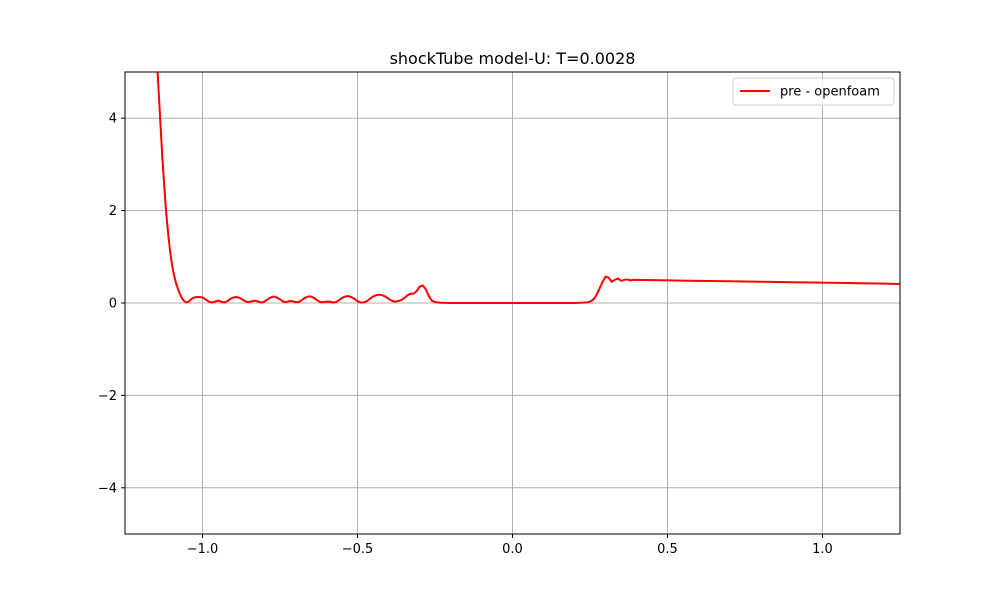 This screenshot has height=600, width=1000. I want to click on legend-label-pre-openfoam: pre - openfoam, so click(830, 92).